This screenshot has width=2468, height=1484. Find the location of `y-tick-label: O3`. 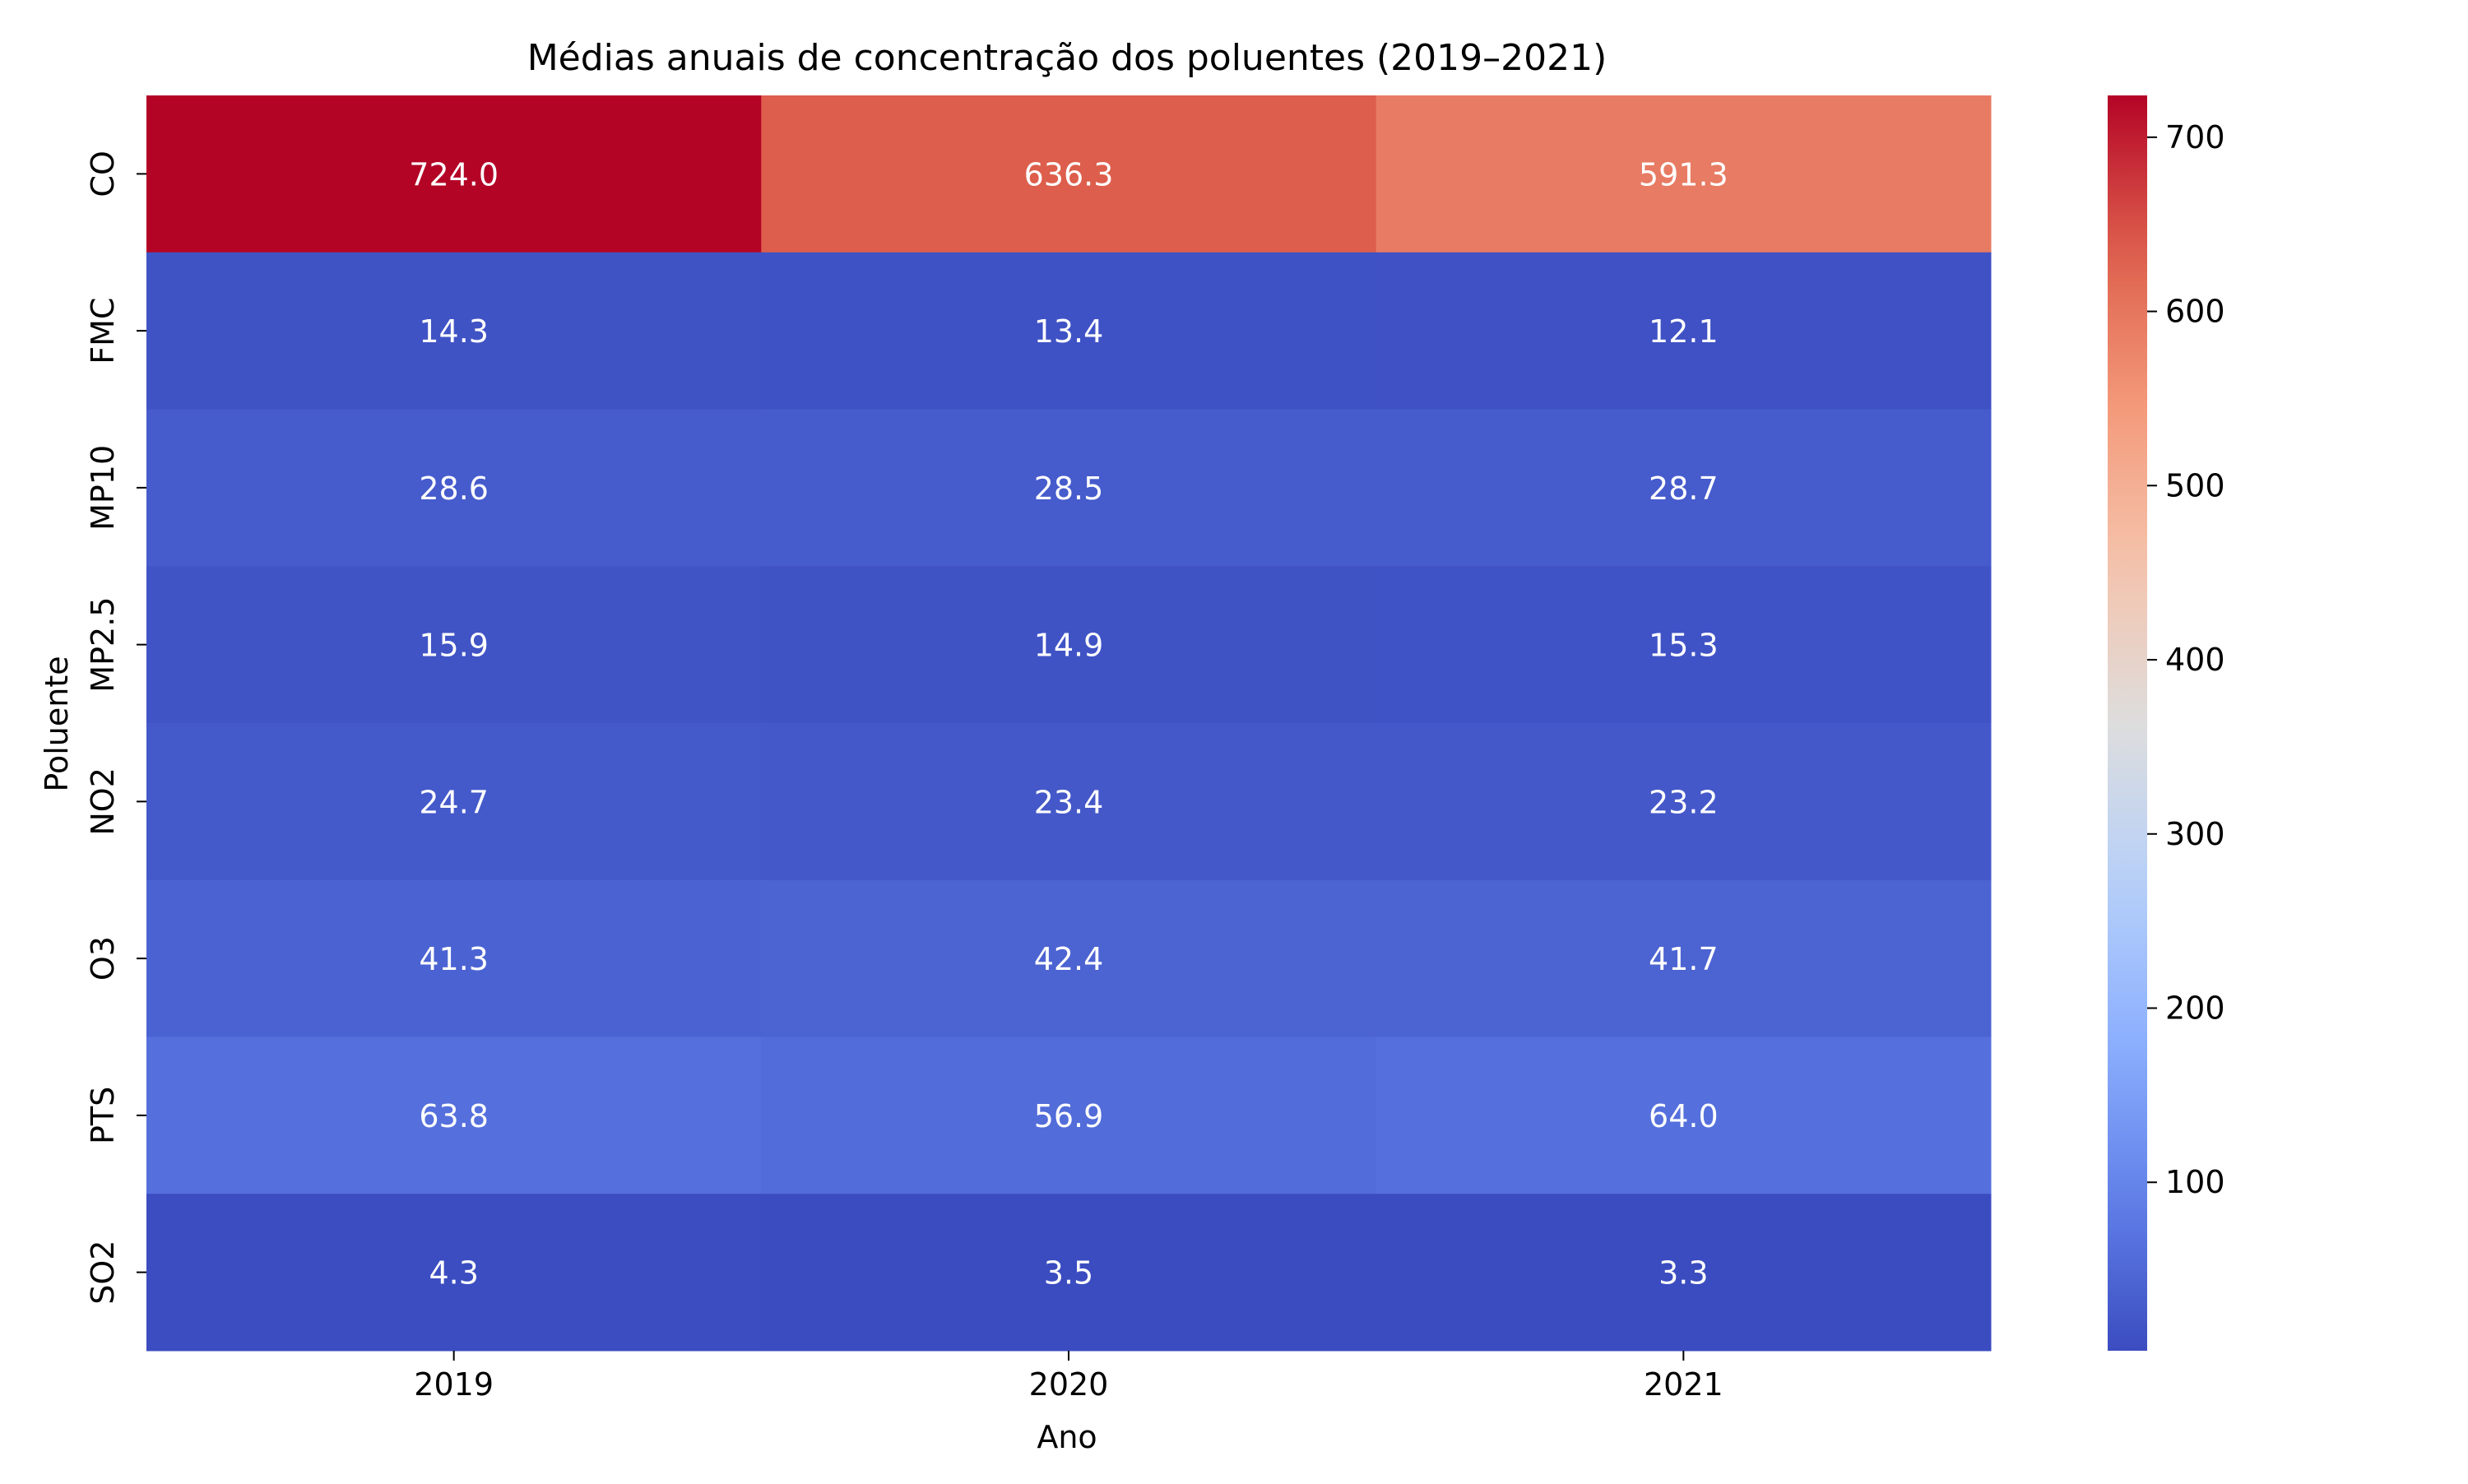

y-tick-label: O3 is located at coordinates (103, 958).